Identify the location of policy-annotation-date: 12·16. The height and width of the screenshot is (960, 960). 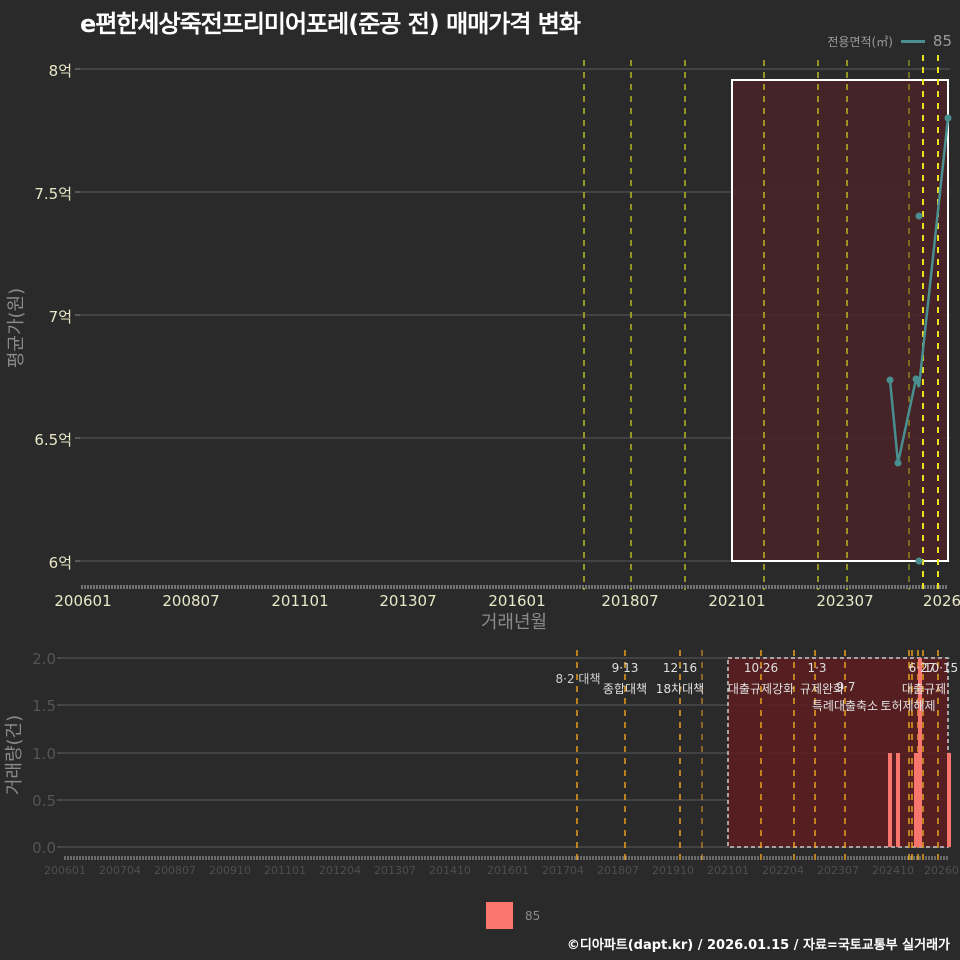
(680, 668).